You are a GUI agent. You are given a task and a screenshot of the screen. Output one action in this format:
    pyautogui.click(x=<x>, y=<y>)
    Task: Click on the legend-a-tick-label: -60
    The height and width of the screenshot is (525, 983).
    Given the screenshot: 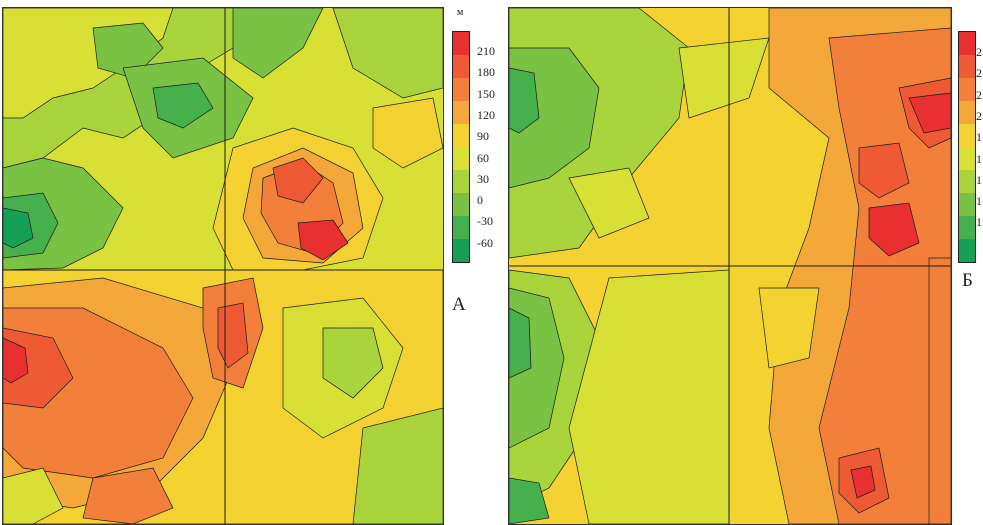 What is the action you would take?
    pyautogui.click(x=485, y=242)
    